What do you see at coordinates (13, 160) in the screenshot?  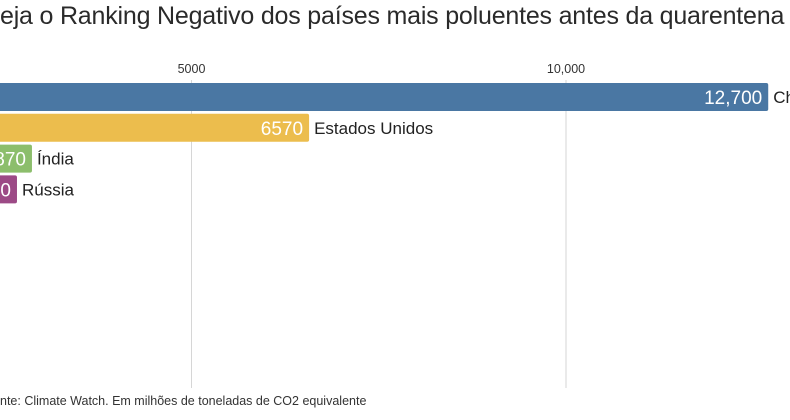 I see `bar-value-label-2: 2870` at bounding box center [13, 160].